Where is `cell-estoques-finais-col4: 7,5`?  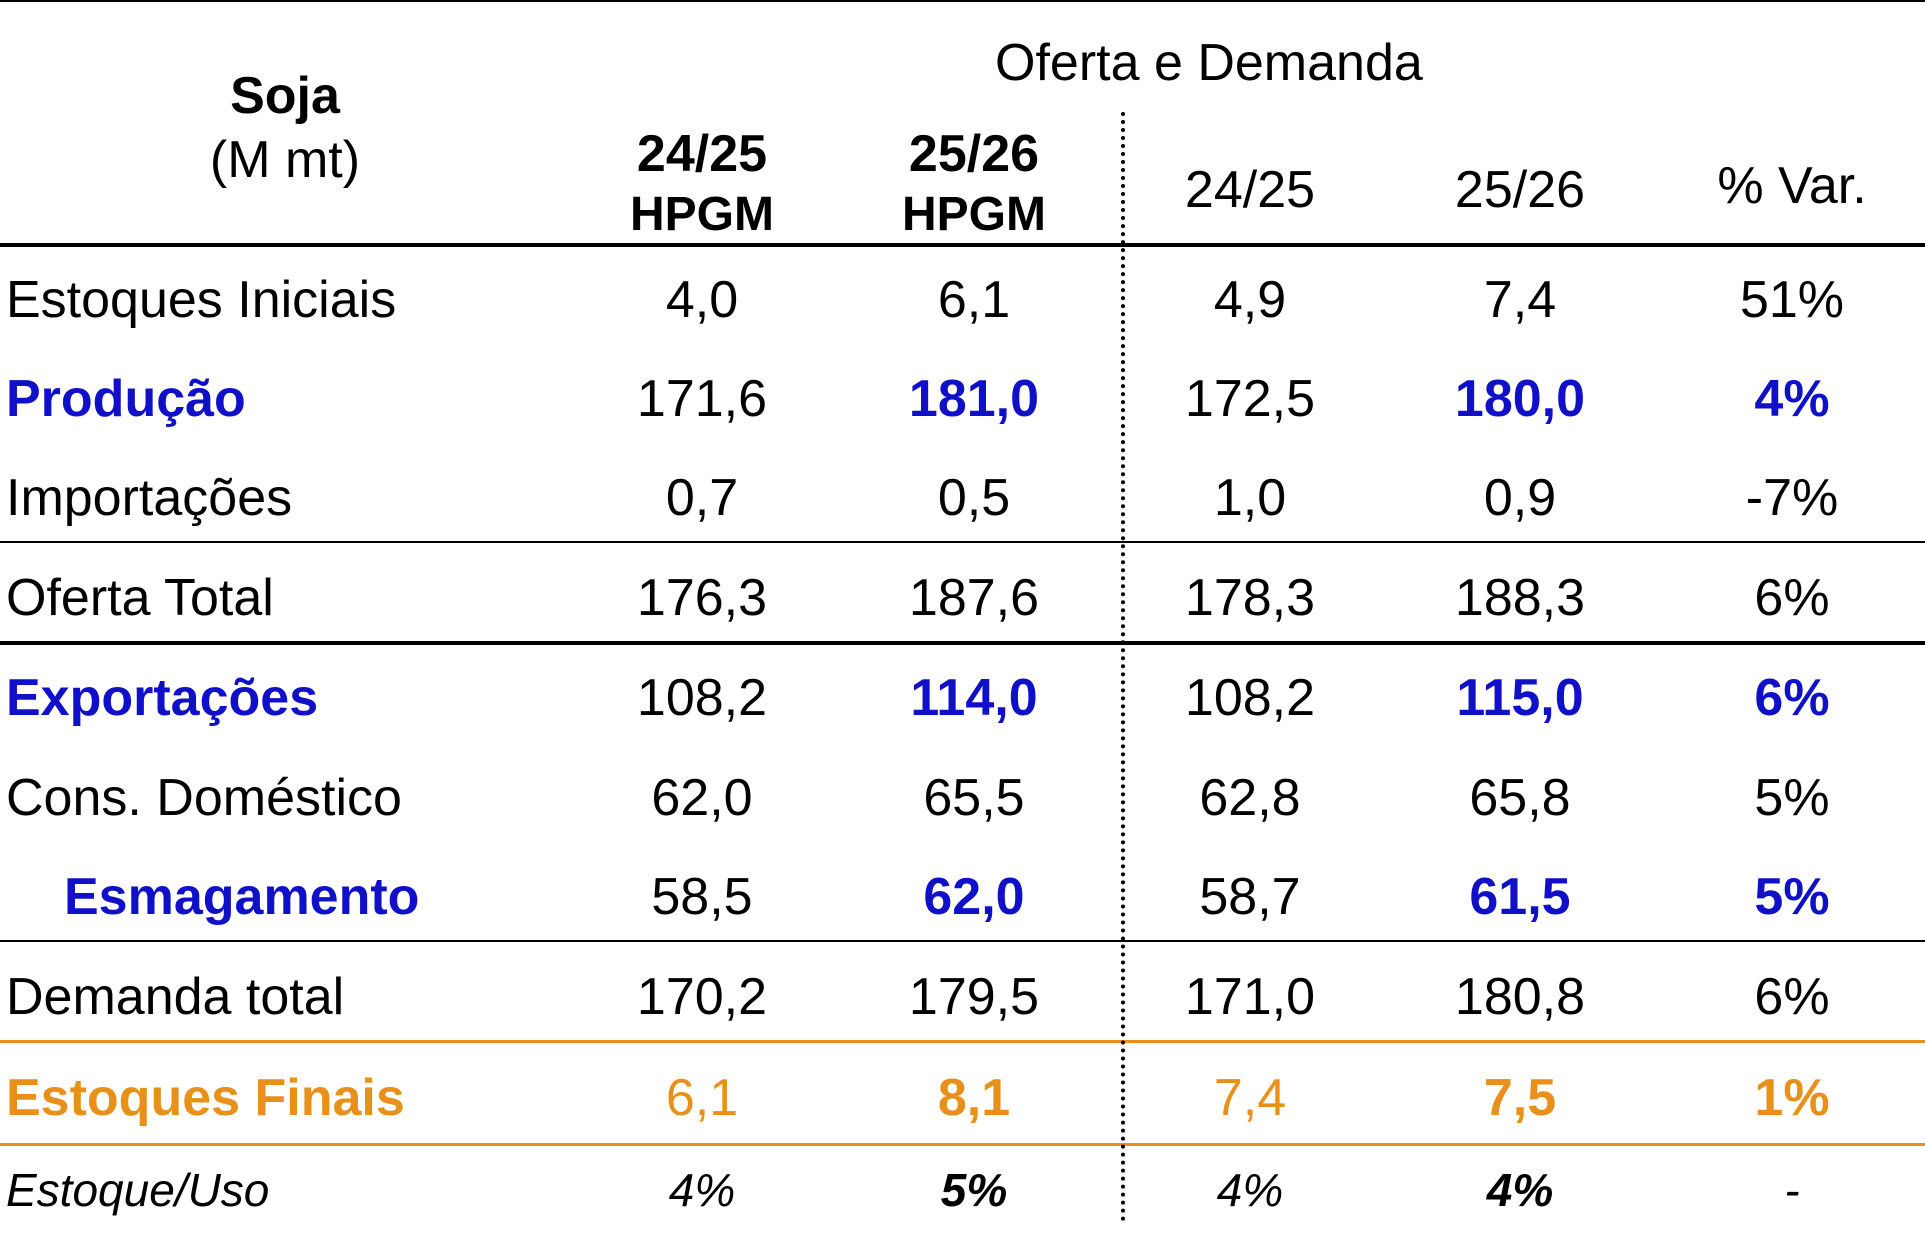
cell-estoques-finais-col4: 7,5 is located at coordinates (1520, 1098).